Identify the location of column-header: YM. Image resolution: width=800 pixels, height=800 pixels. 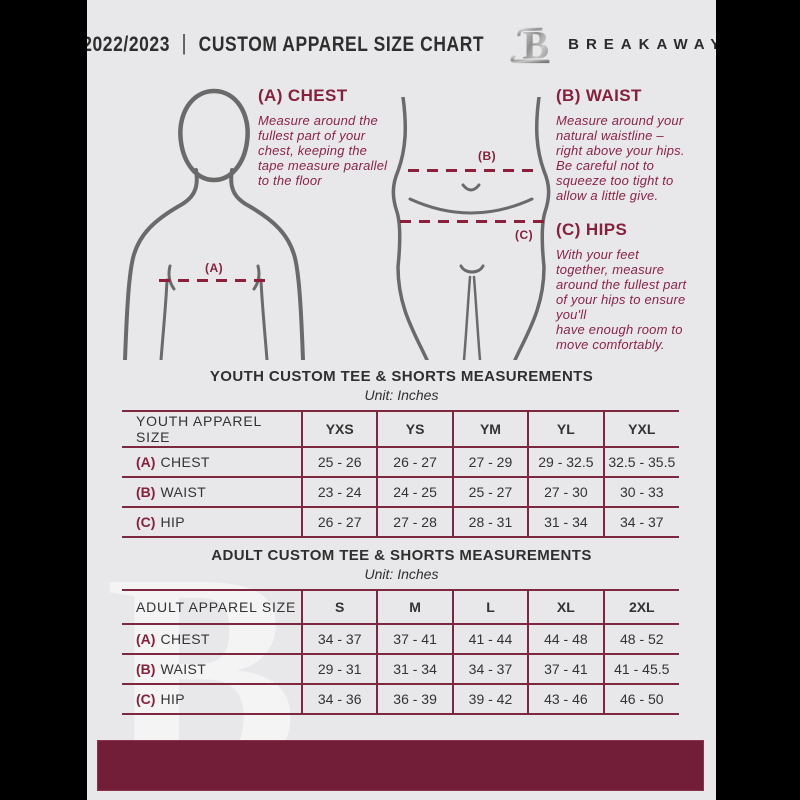
(490, 429).